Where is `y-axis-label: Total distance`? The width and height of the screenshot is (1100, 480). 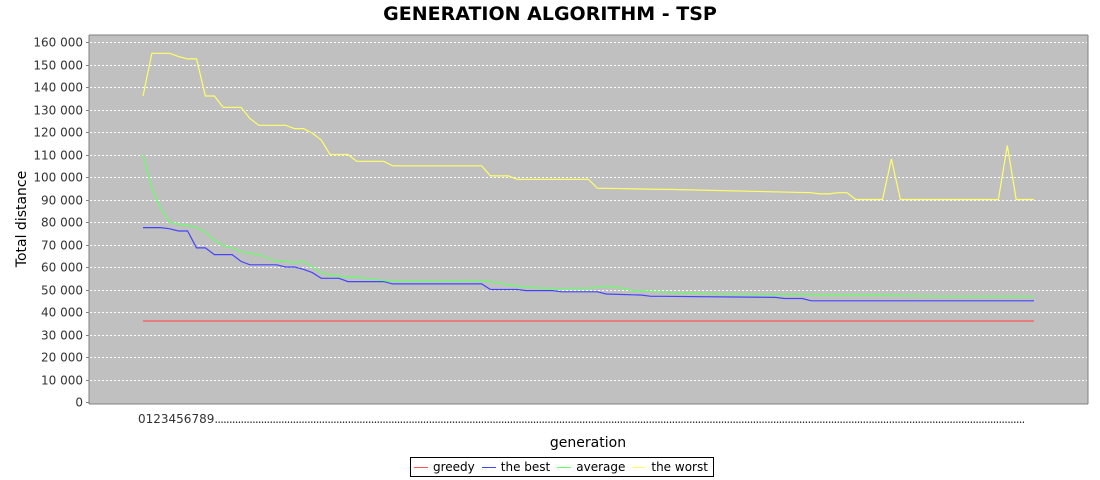
y-axis-label: Total distance is located at coordinates (22, 219).